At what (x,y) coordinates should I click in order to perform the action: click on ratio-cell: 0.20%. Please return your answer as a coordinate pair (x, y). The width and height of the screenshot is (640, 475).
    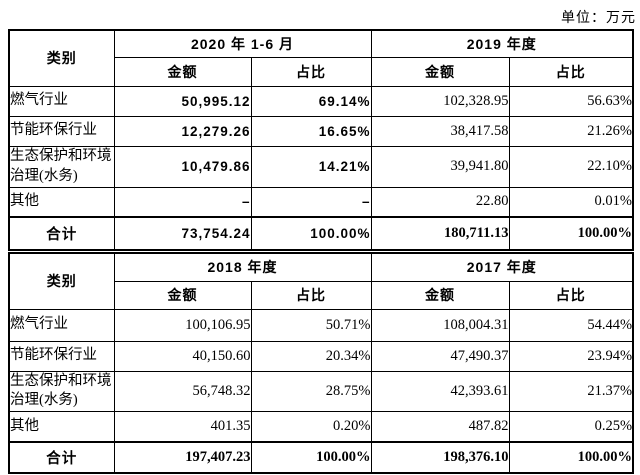
    Looking at the image, I should click on (311, 426).